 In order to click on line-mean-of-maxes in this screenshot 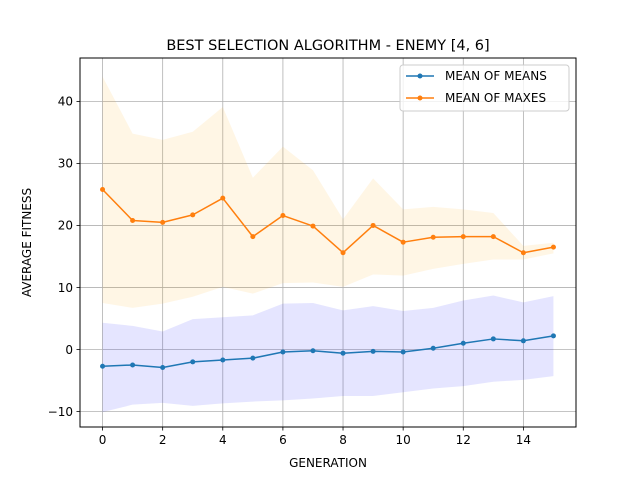, I will do `click(328, 221)`.